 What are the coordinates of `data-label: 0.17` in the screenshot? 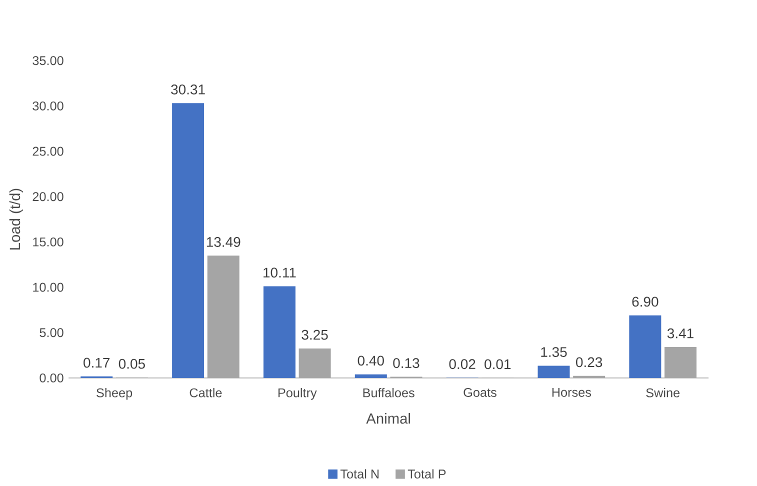 It's located at (97, 363).